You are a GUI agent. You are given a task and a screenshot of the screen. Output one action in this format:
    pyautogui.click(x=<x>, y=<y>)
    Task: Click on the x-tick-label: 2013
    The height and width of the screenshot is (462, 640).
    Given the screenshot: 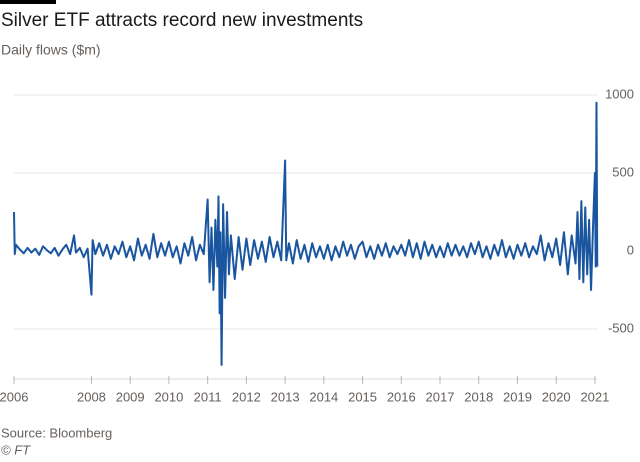 What is the action you would take?
    pyautogui.click(x=285, y=396)
    